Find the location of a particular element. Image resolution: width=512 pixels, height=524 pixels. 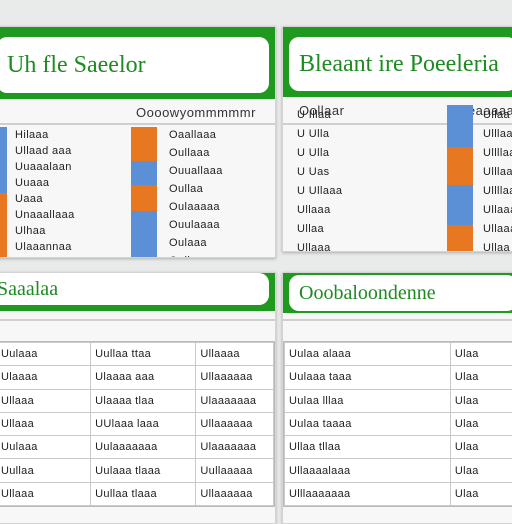

row-label: Oaallaaa is located at coordinates (192, 135).